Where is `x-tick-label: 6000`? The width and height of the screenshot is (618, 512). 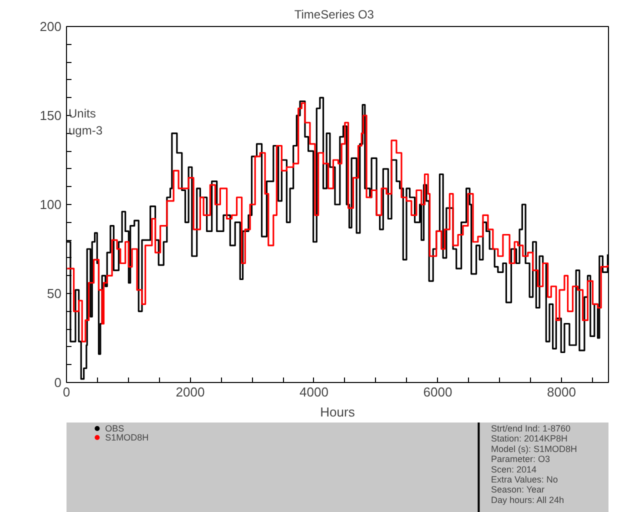
x-tick-label: 6000 is located at coordinates (437, 392).